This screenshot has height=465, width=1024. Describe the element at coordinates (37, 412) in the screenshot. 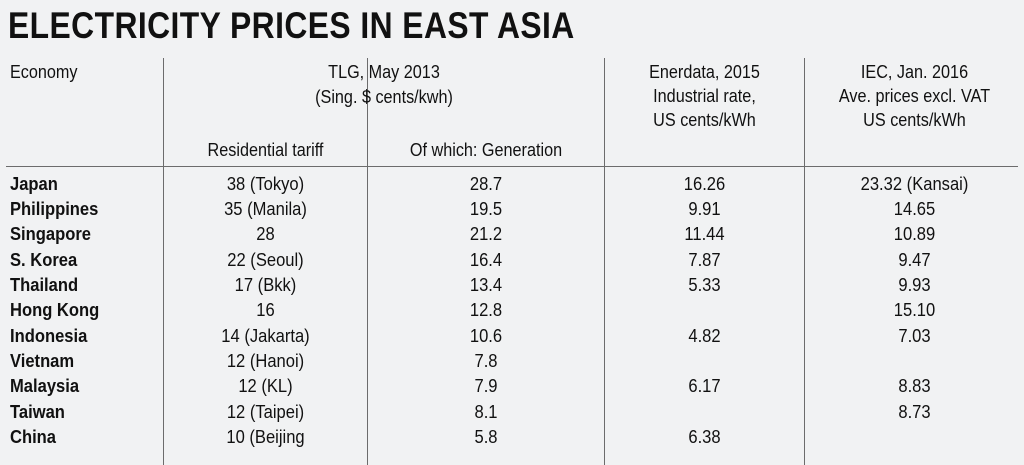

I see `economy-name: Taiwan` at that location.